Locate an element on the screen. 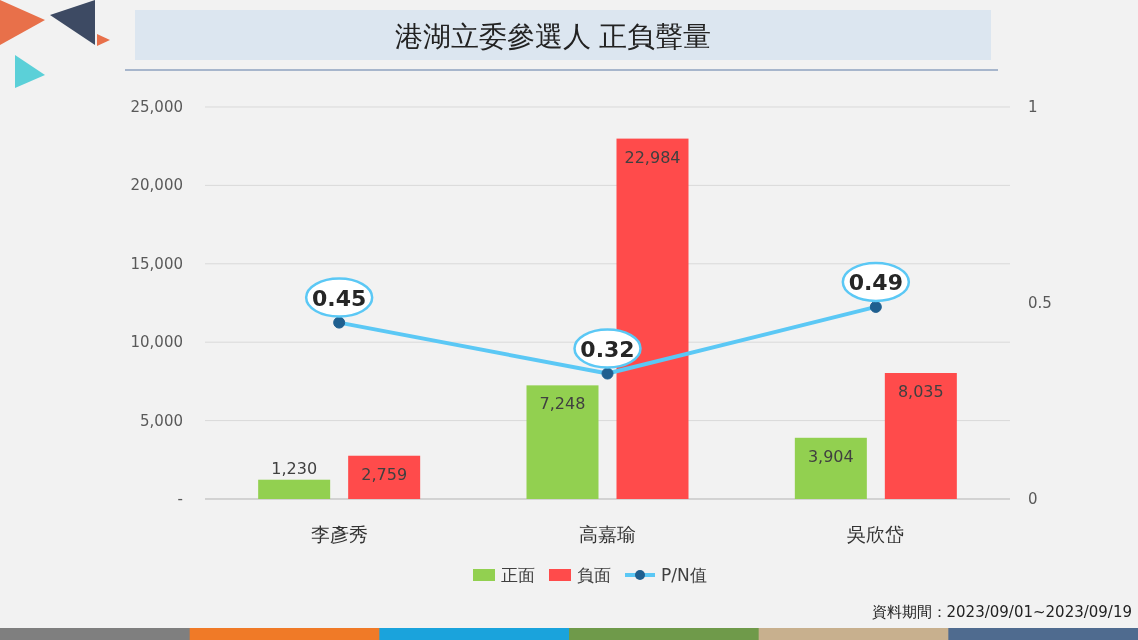 The image size is (1138, 640). data-label: 22,984 is located at coordinates (652, 157).